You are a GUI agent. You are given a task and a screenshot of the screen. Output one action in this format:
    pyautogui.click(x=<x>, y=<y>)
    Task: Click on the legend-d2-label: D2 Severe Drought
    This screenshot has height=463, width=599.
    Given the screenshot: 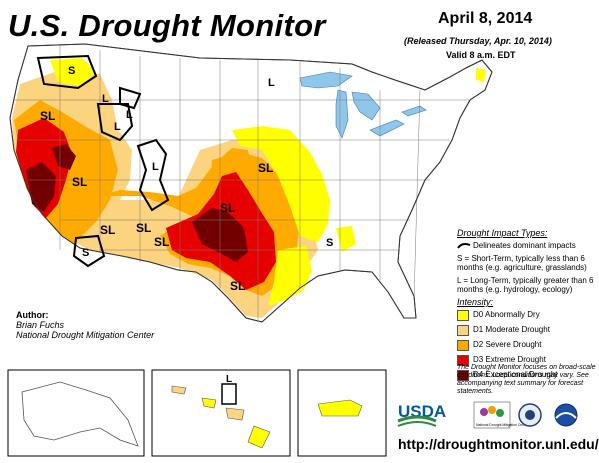 What is the action you would take?
    pyautogui.click(x=507, y=344)
    